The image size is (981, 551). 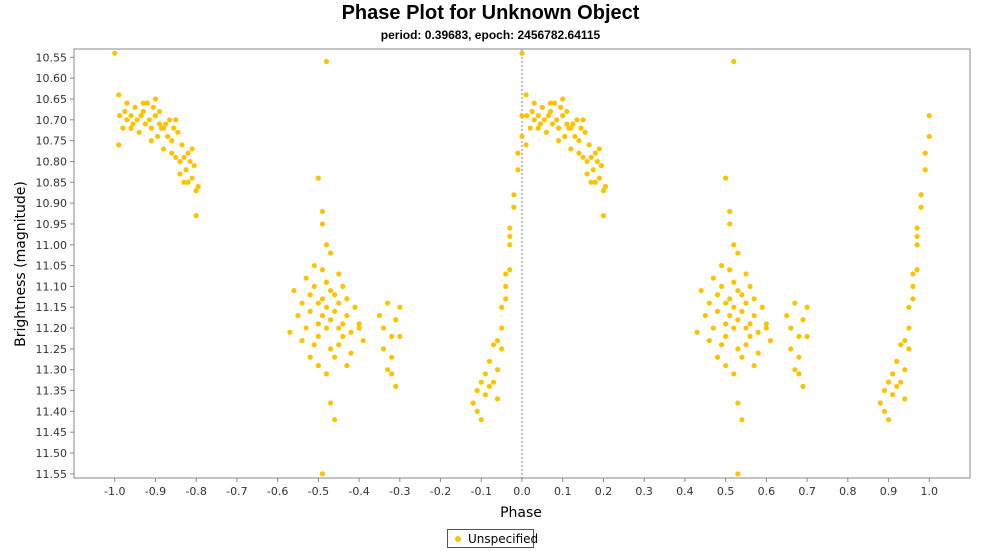 I want to click on y-tick-label: 11.05, so click(x=52, y=266).